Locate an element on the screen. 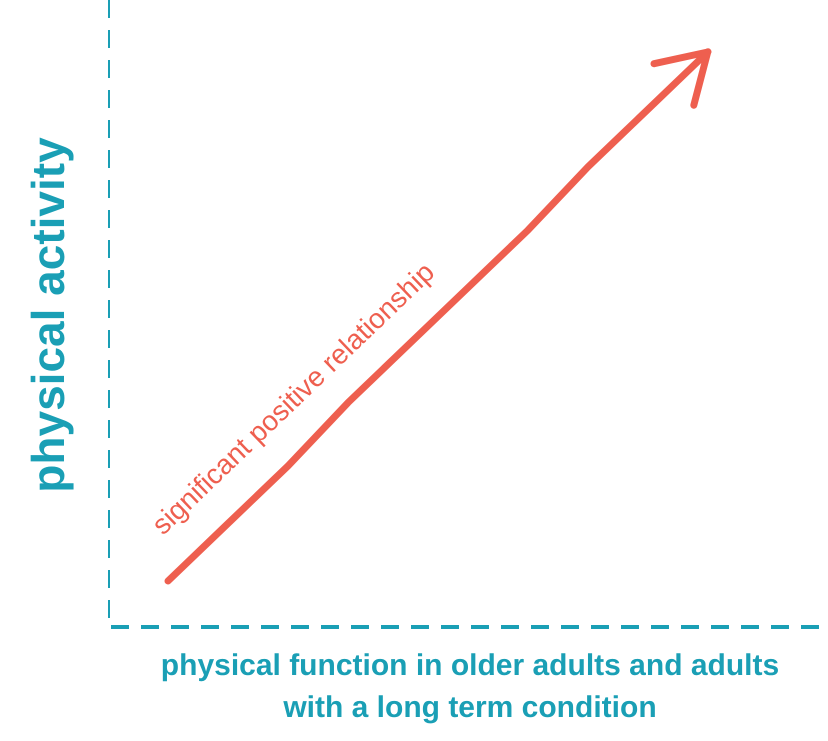 Image resolution: width=828 pixels, height=741 pixels. x-axis-title: physical function in older adults and adults with a long term condition is located at coordinates (470, 687).